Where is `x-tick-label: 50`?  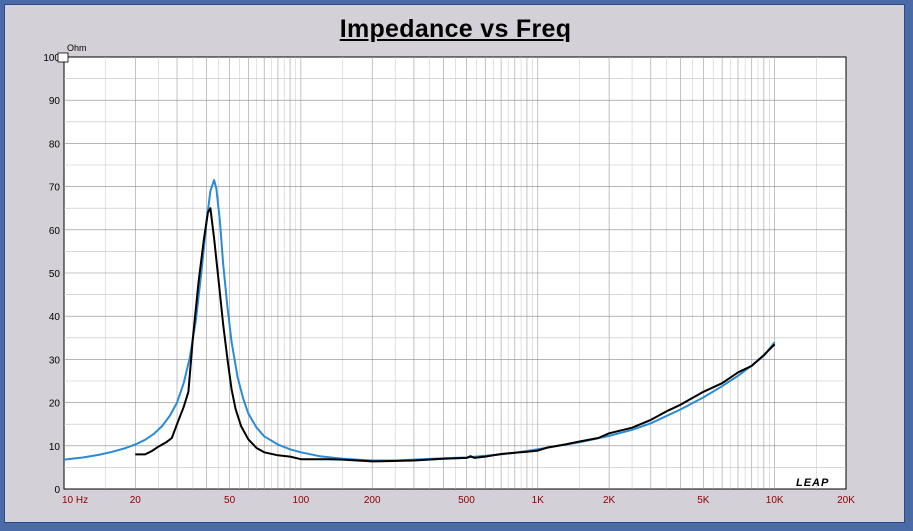
x-tick-label: 50 is located at coordinates (230, 500).